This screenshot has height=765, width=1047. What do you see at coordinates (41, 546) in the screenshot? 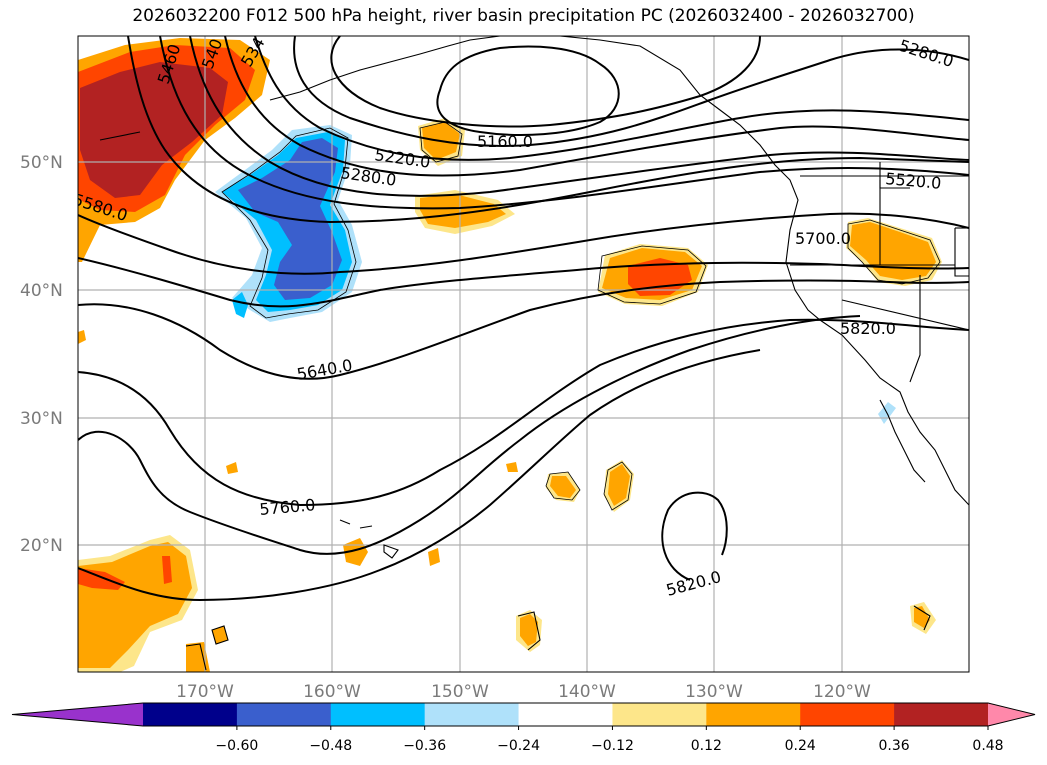
I see `lat-label: 20°N` at bounding box center [41, 546].